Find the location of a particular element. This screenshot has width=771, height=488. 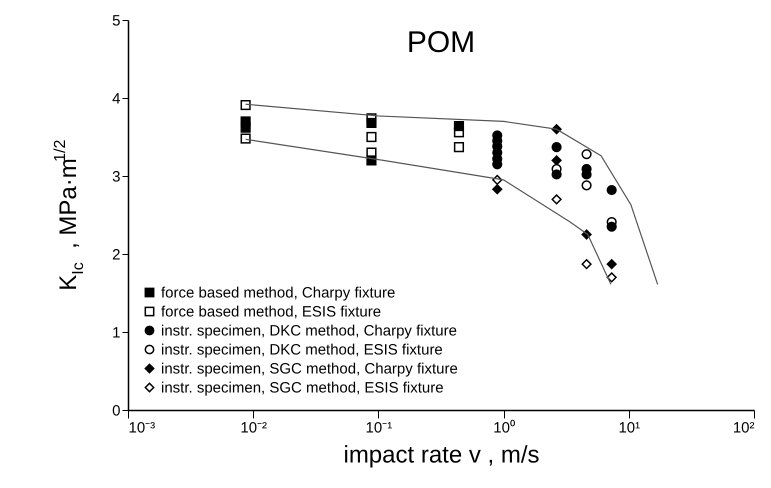

legend-label: instr. specimen, DKC method, Charpy fixture is located at coordinates (309, 331).